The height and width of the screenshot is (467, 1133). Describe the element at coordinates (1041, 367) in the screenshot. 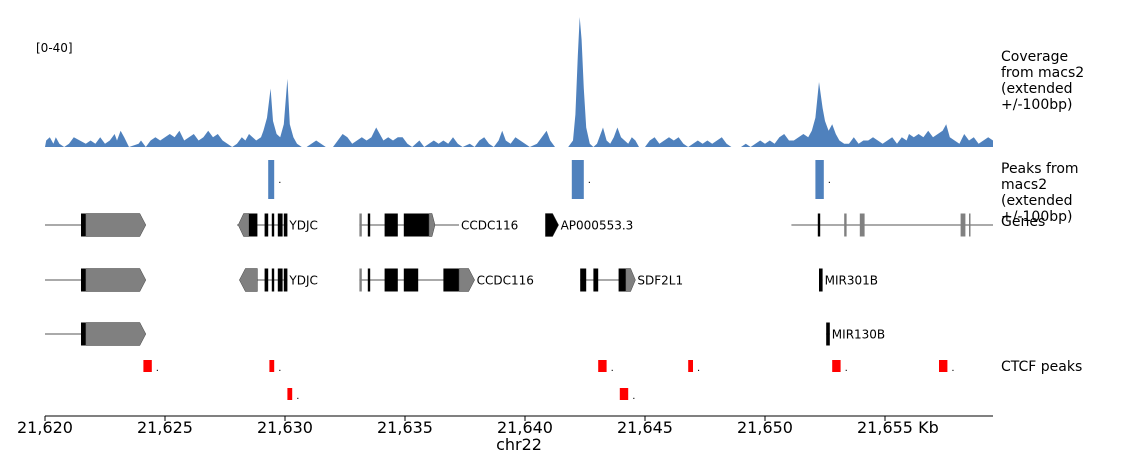

I see `ctcf-title: CTCF peaks` at that location.